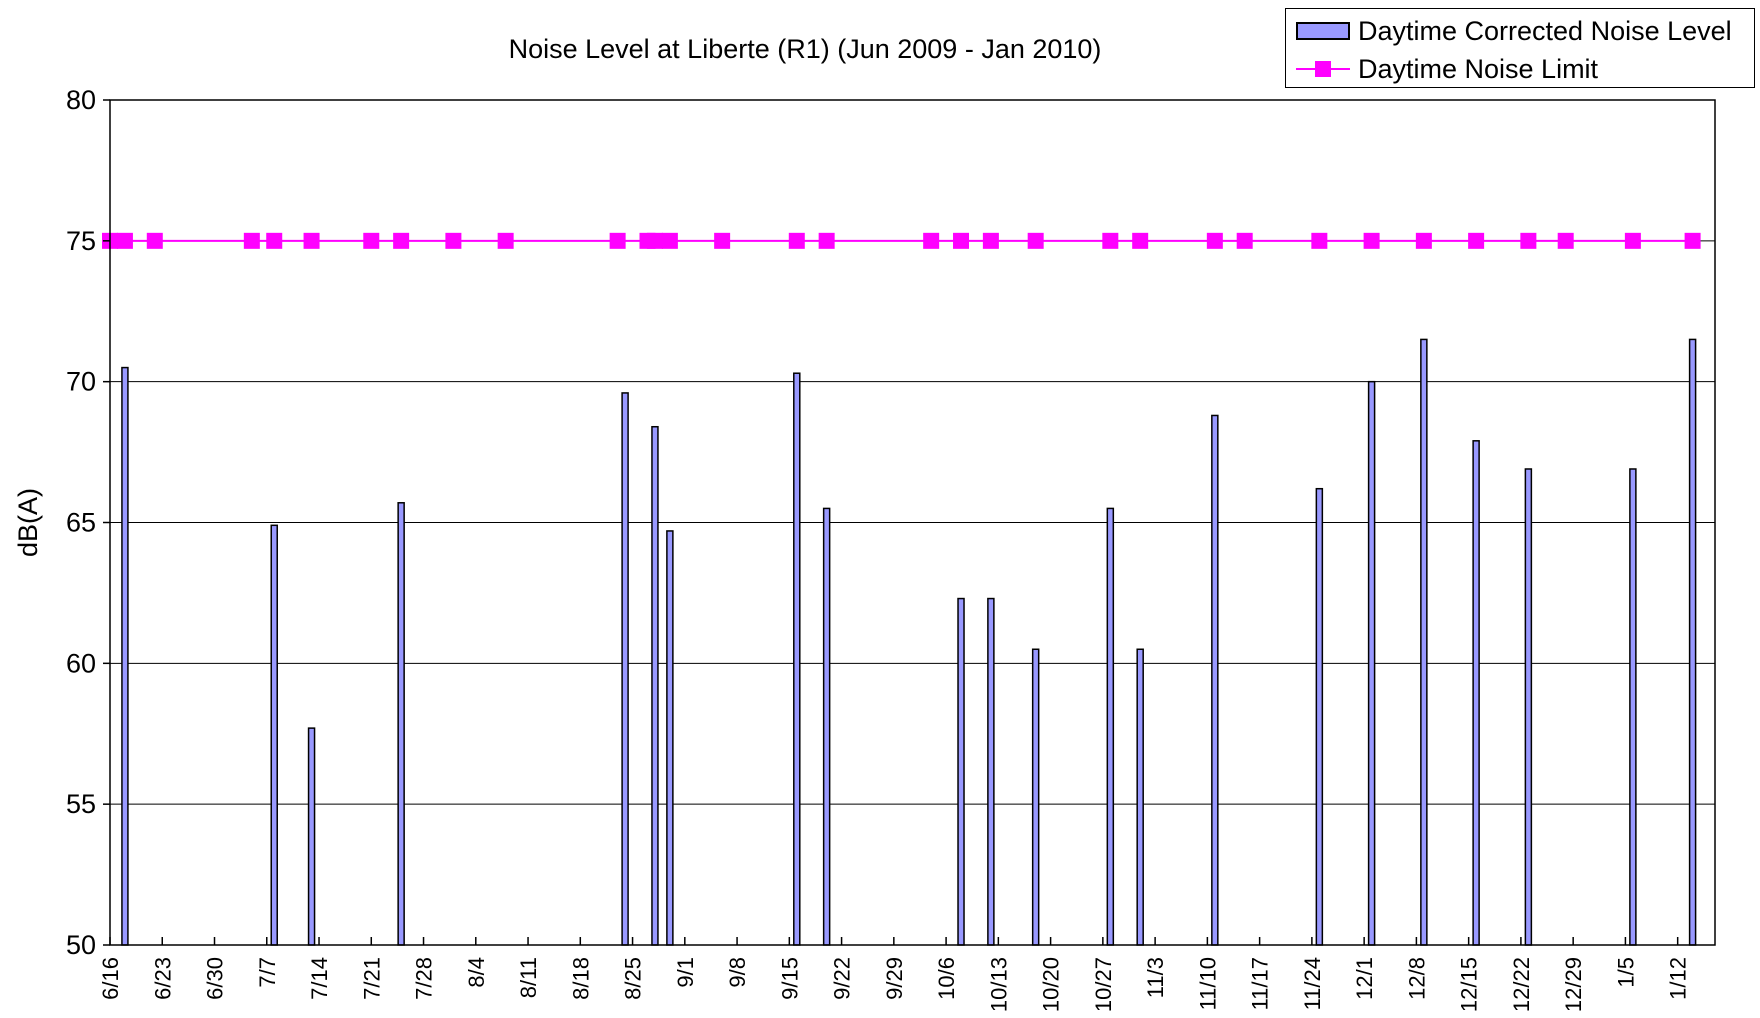 This screenshot has width=1760, height=1018. I want to click on x-tick-label: 9/22, so click(842, 978).